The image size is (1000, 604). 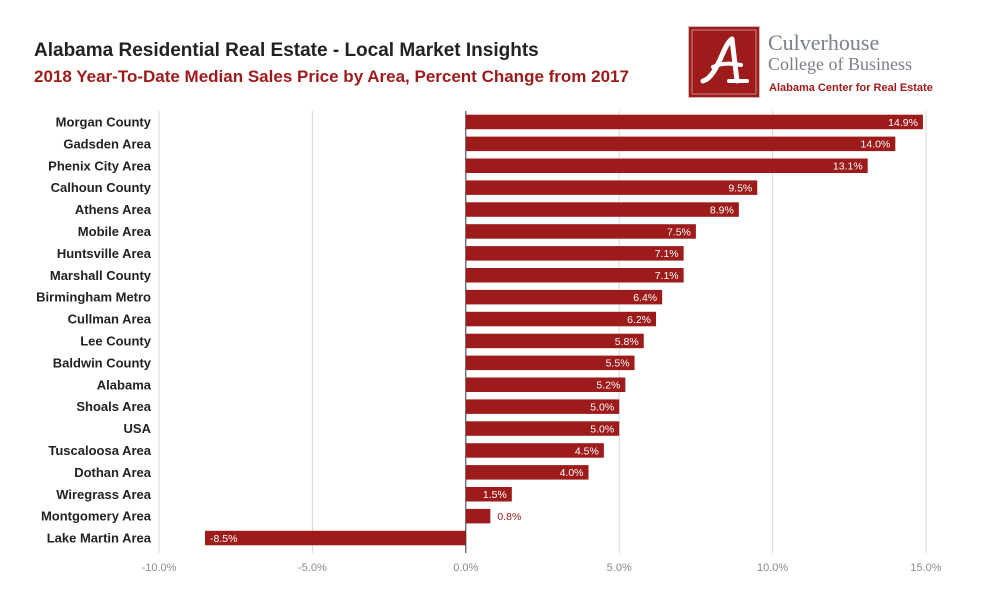 I want to click on data-label: 5.5%, so click(x=618, y=364).